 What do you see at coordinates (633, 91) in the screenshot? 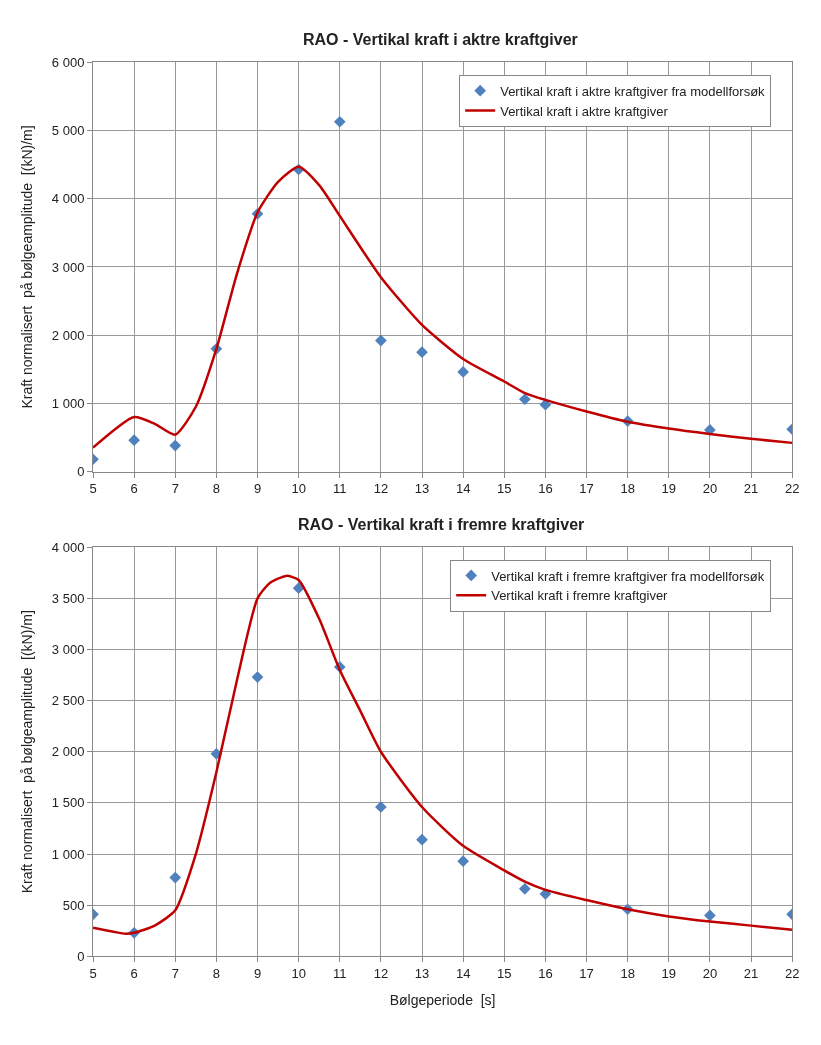
I see `legend-label: Vertikal kraft i aktre kraftgiver fra modellforsøk` at bounding box center [633, 91].